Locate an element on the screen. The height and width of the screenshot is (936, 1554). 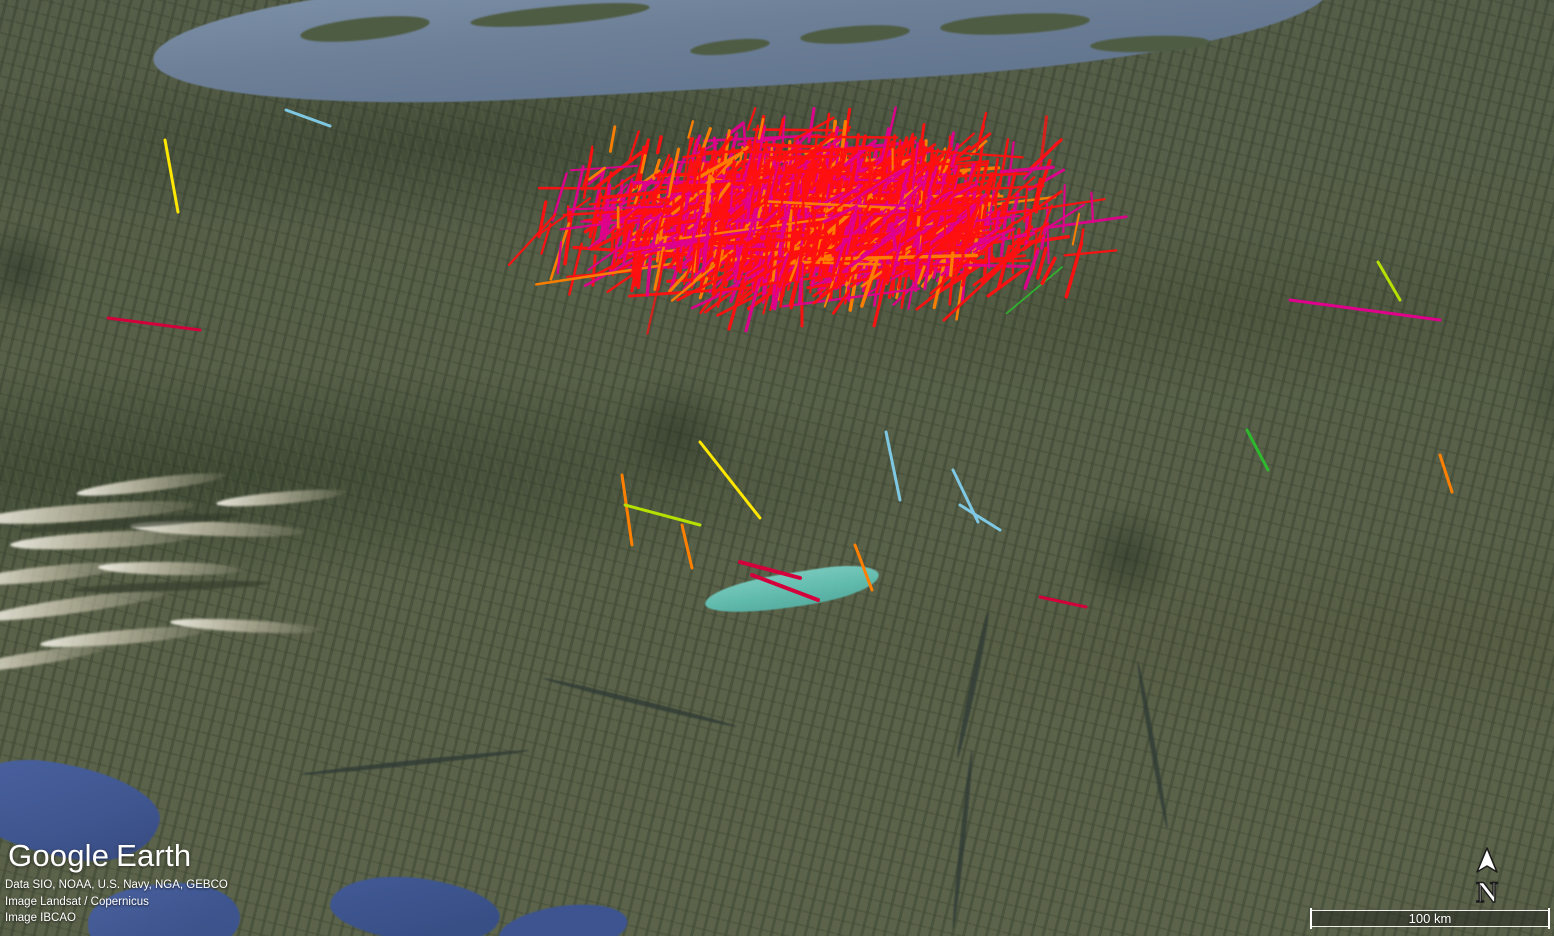
compass-control: N is located at coordinates (1487, 878).